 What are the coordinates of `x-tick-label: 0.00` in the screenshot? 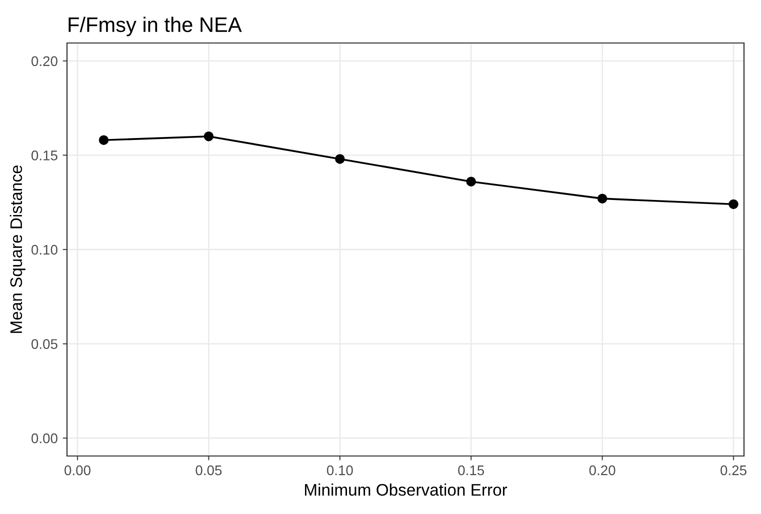 It's located at (77, 470).